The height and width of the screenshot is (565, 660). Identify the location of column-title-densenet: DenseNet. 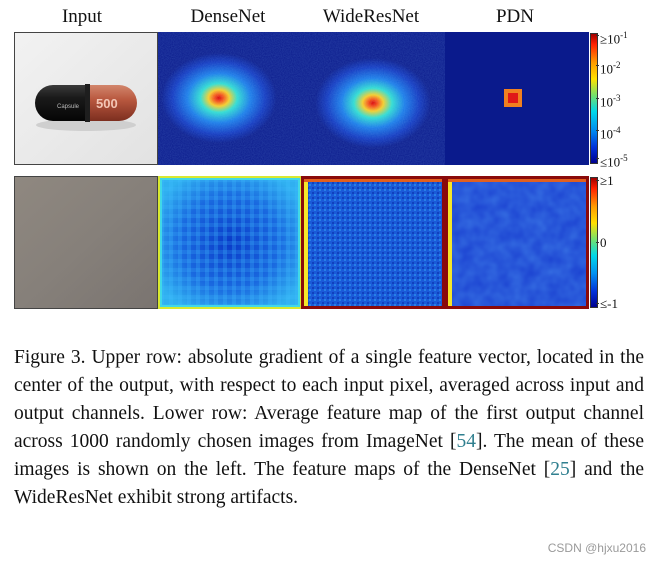
(228, 16).